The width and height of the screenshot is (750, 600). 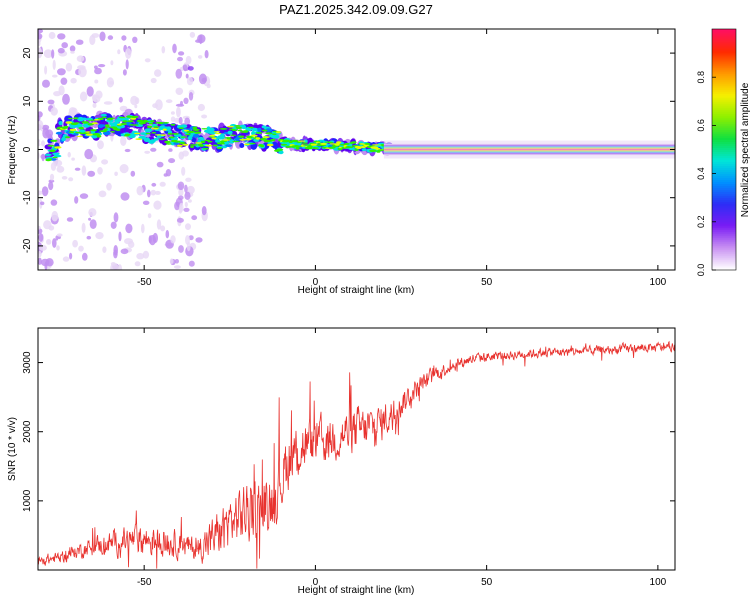 I want to click on snr-ylabel: SNR (10 * v/v), so click(x=12, y=449).